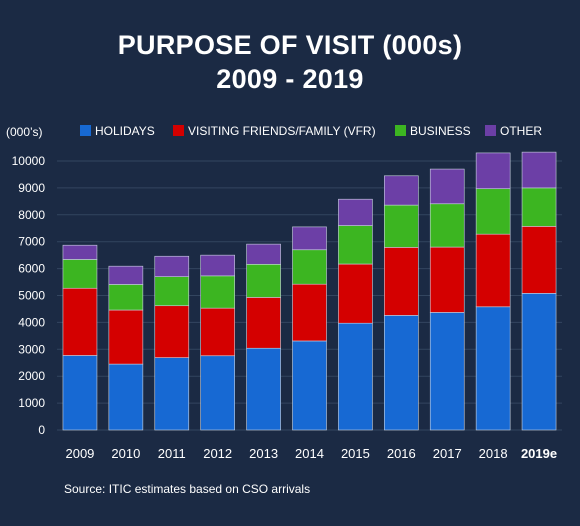  I want to click on legend-label: BUSINESS, so click(440, 131).